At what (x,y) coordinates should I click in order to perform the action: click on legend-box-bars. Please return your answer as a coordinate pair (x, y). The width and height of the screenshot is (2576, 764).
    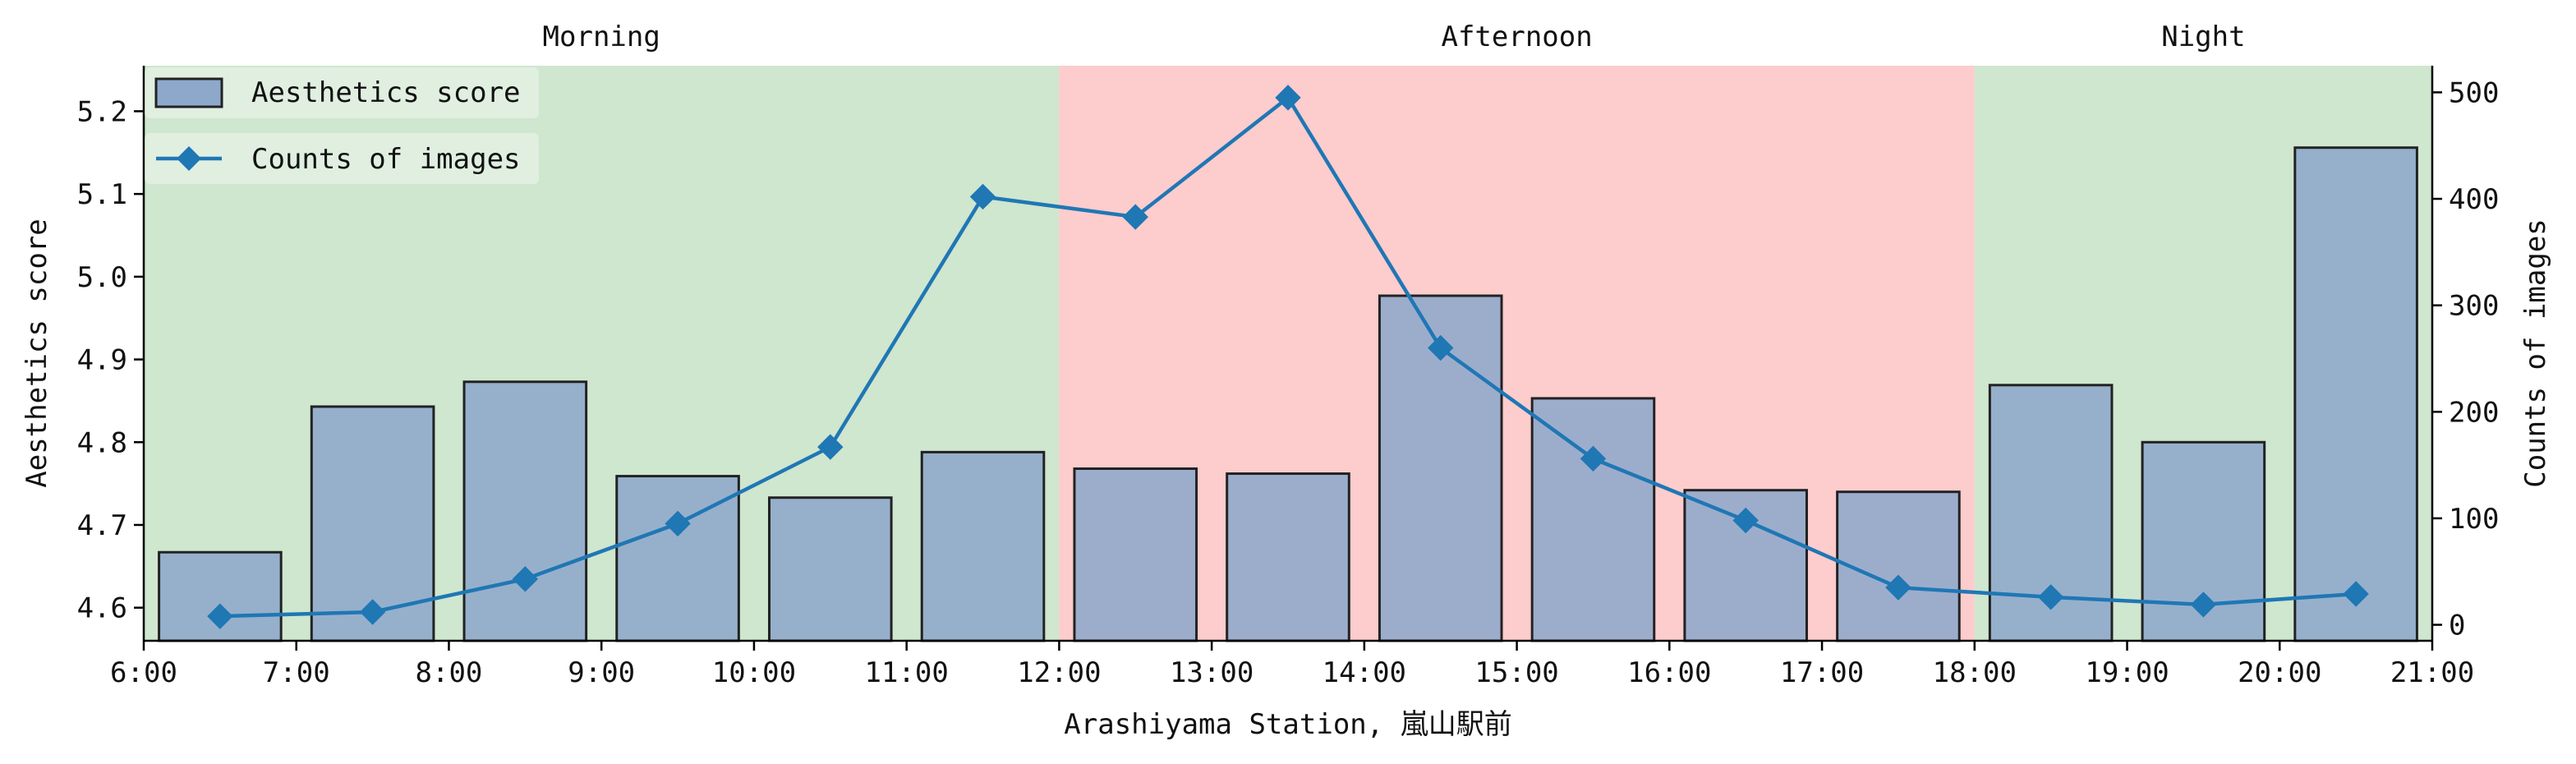
    Looking at the image, I should click on (342, 93).